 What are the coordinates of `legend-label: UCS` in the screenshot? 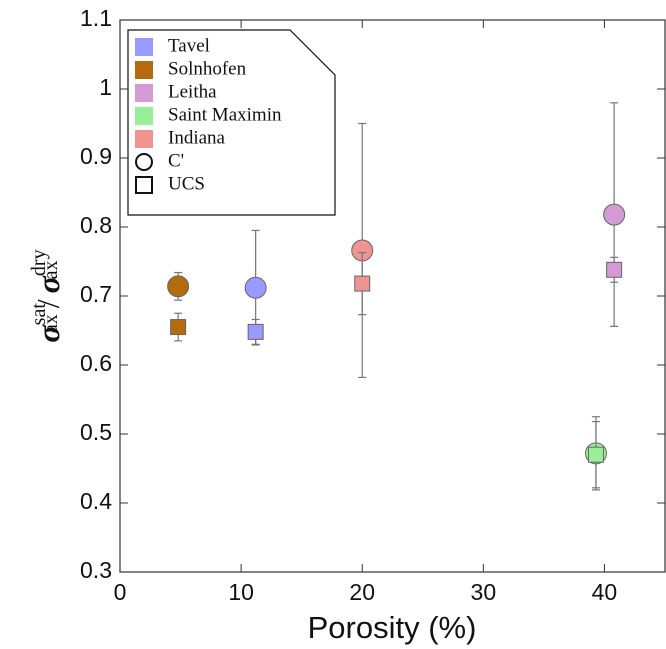 It's located at (186, 183).